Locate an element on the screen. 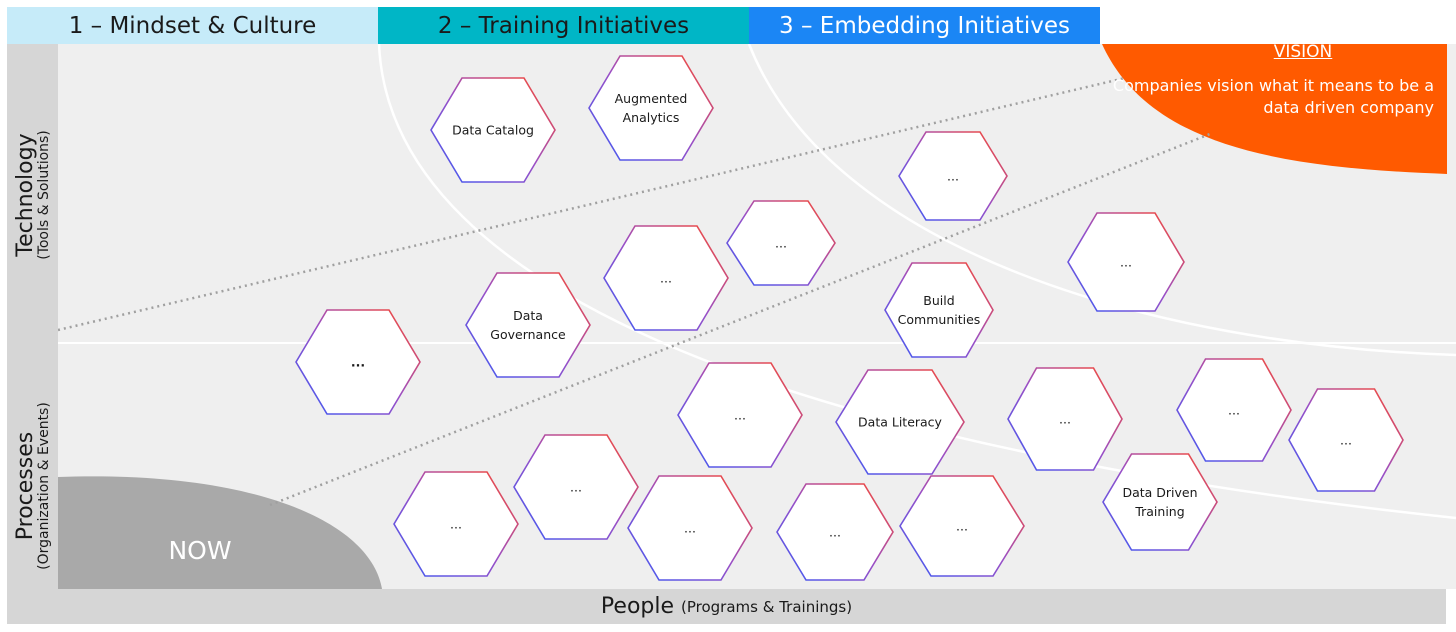 This screenshot has height=632, width=1456. vision-shape is located at coordinates (1274, 109).